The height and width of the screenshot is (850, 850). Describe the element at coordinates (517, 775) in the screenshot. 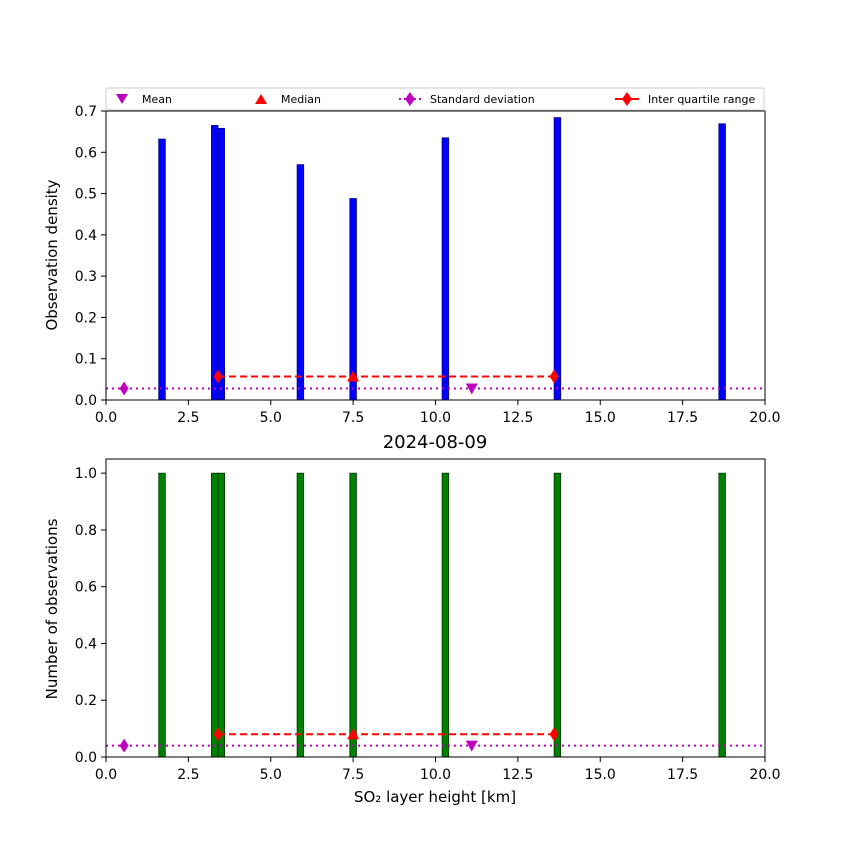

I see `count-x-tick-label: 12.5` at that location.